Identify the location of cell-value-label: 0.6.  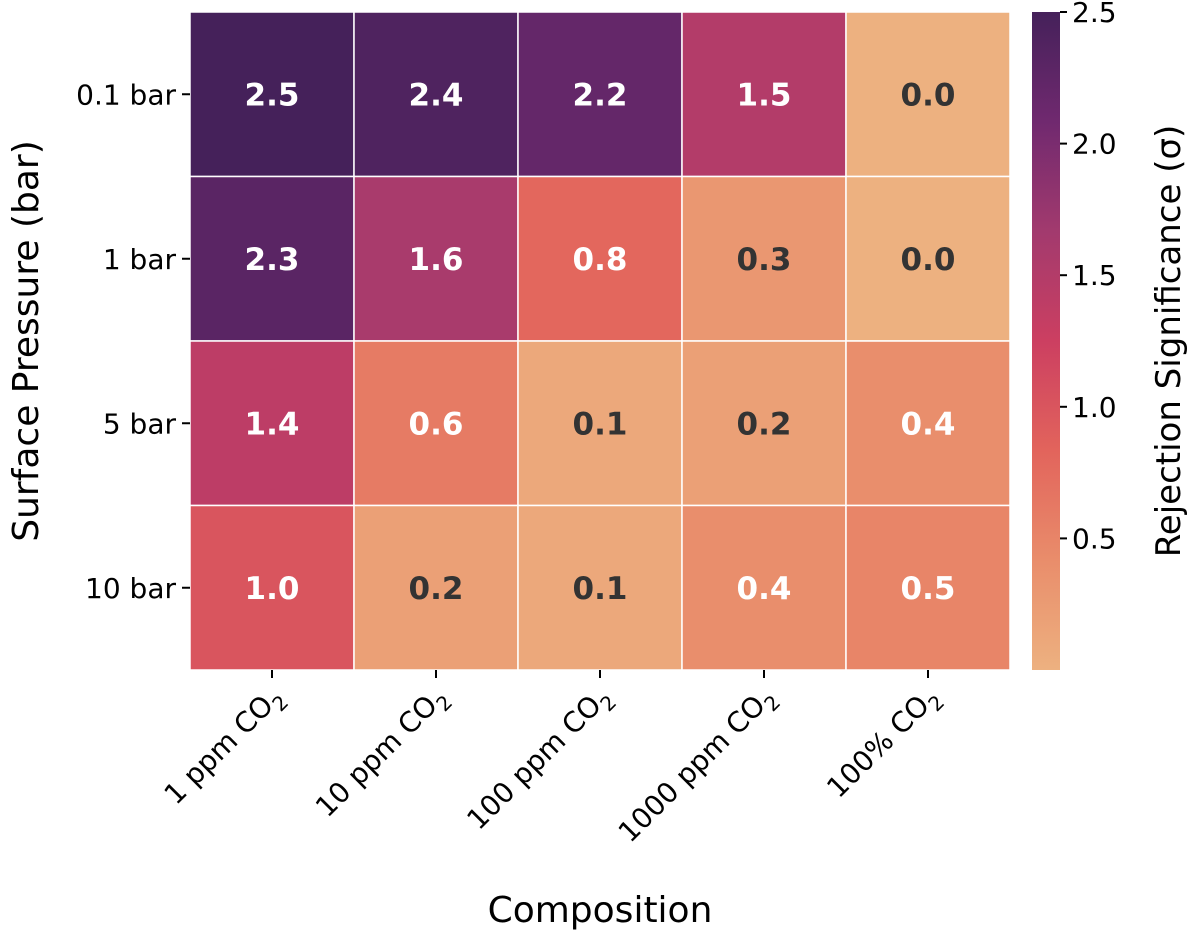
(436, 424).